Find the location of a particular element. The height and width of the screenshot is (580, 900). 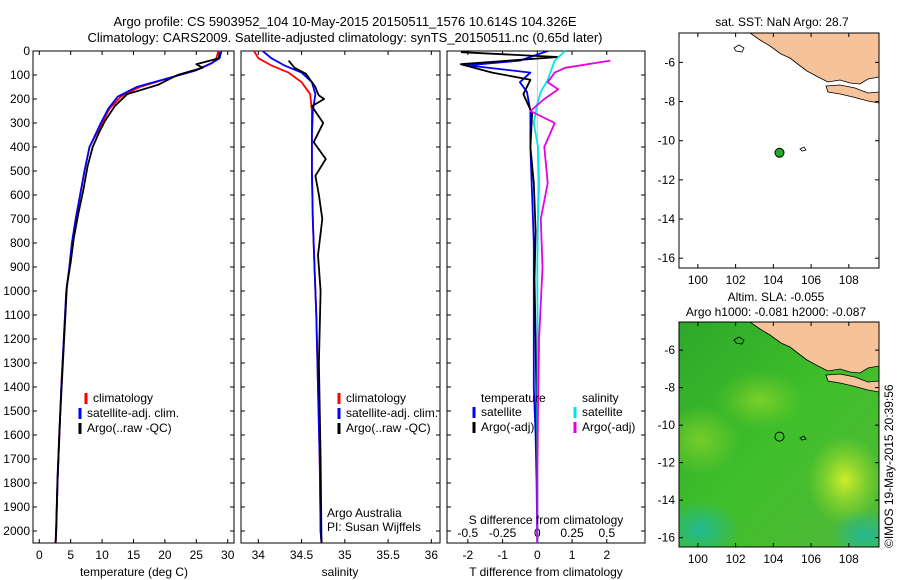

y-tick-label: 1200 is located at coordinates (16, 339).